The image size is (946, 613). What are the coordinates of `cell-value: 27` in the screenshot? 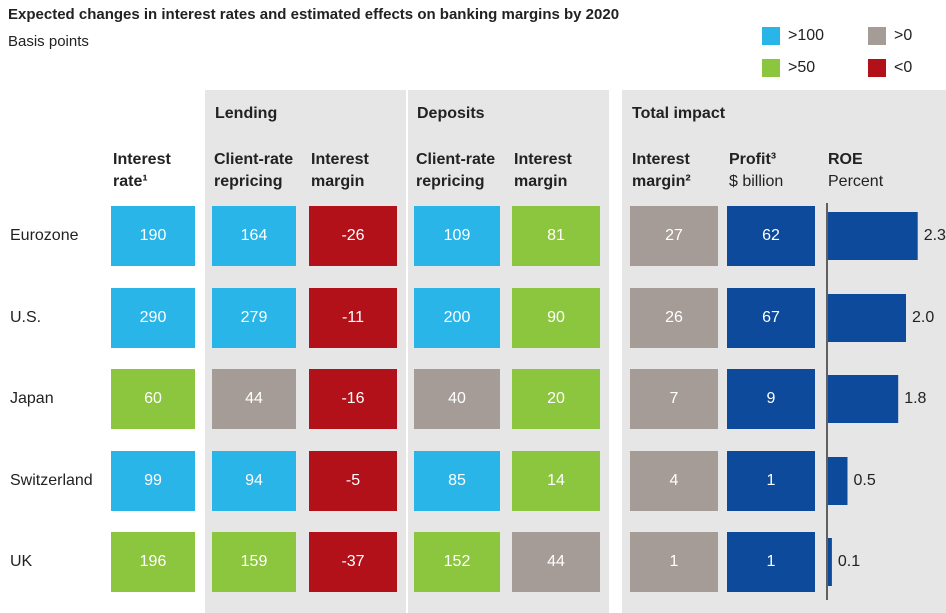 It's located at (674, 235).